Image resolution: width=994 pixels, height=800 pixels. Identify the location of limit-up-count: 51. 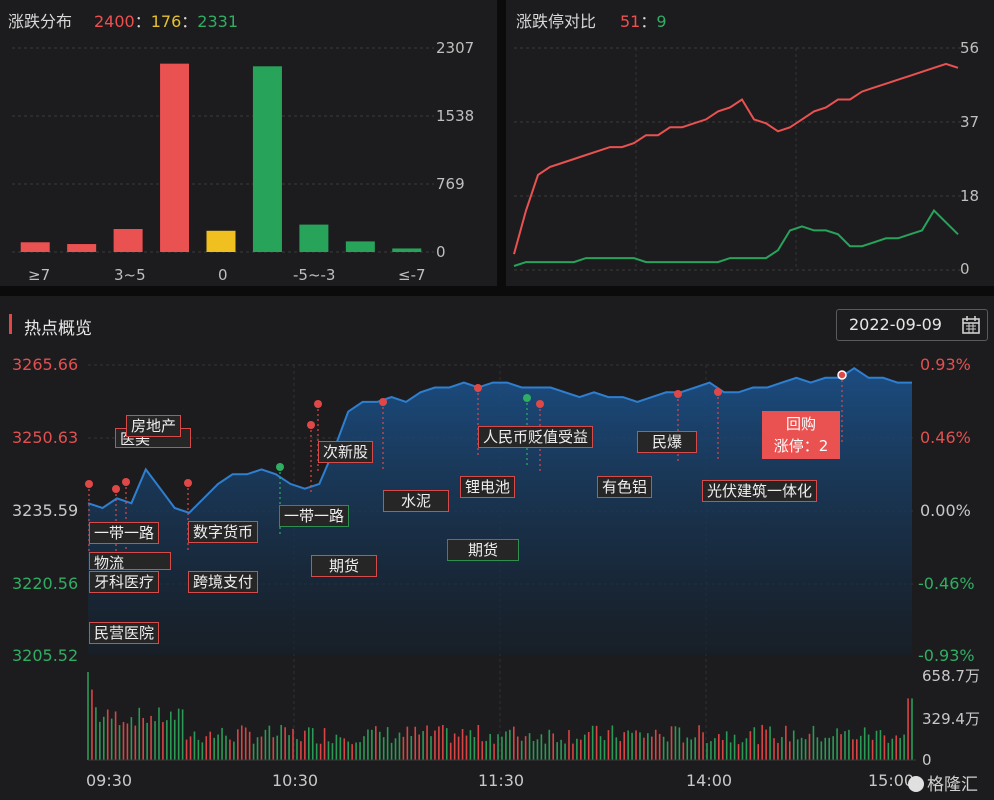
(630, 21).